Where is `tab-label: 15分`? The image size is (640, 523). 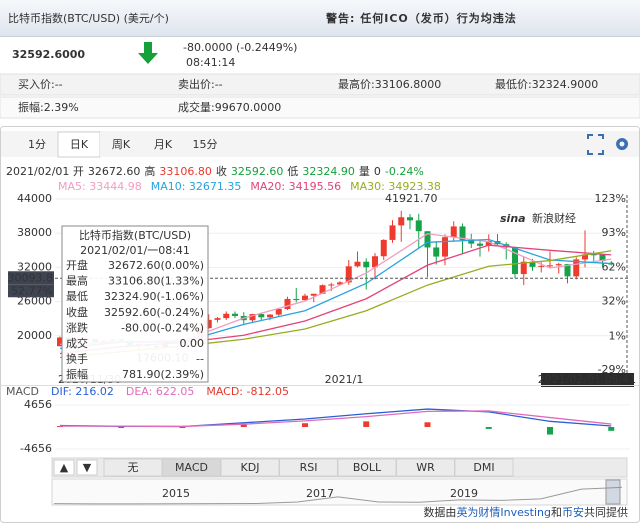
tab-label: 15分 is located at coordinates (205, 144).